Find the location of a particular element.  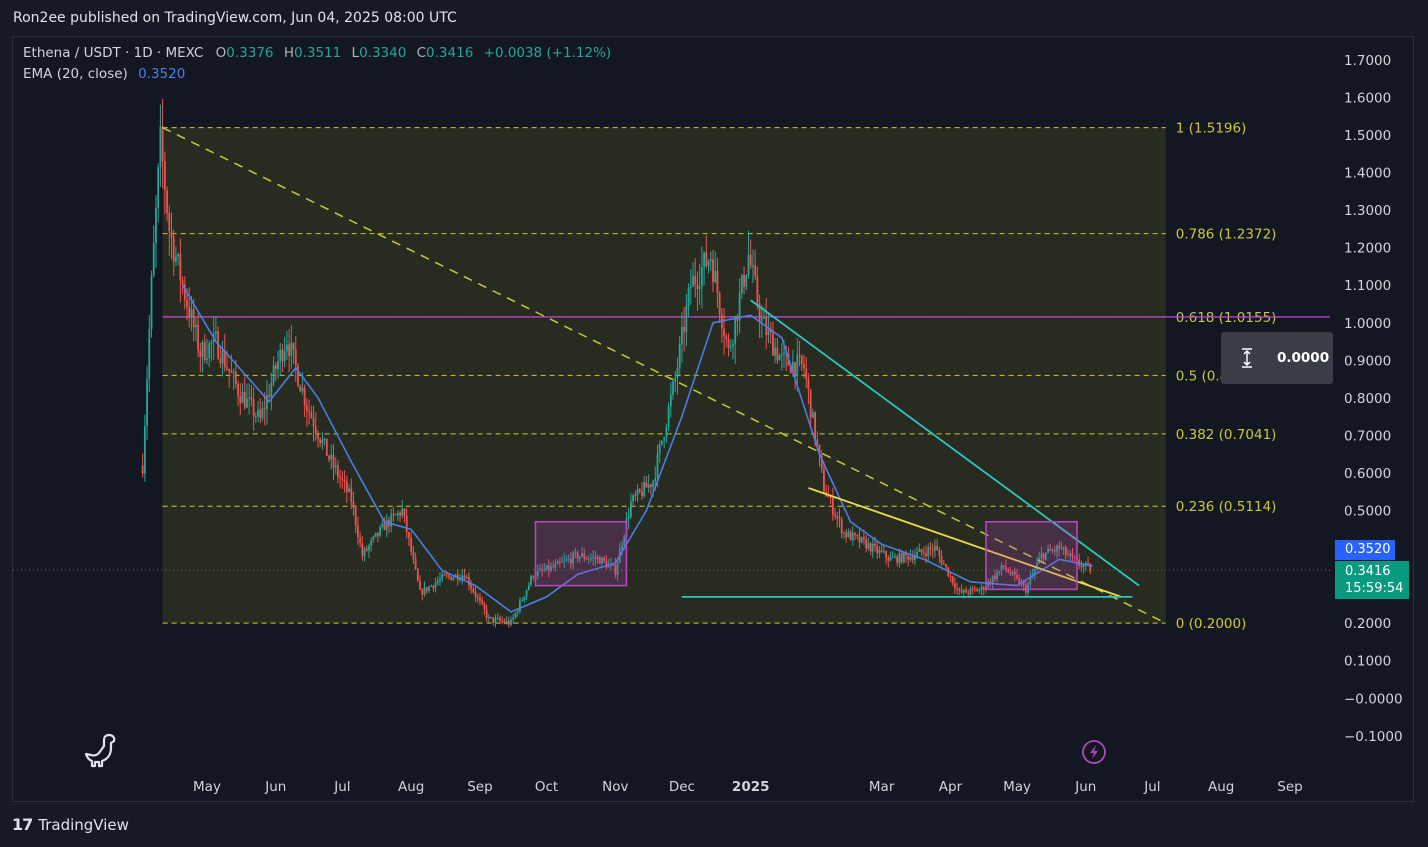

consolidation-box is located at coordinates (581, 553).